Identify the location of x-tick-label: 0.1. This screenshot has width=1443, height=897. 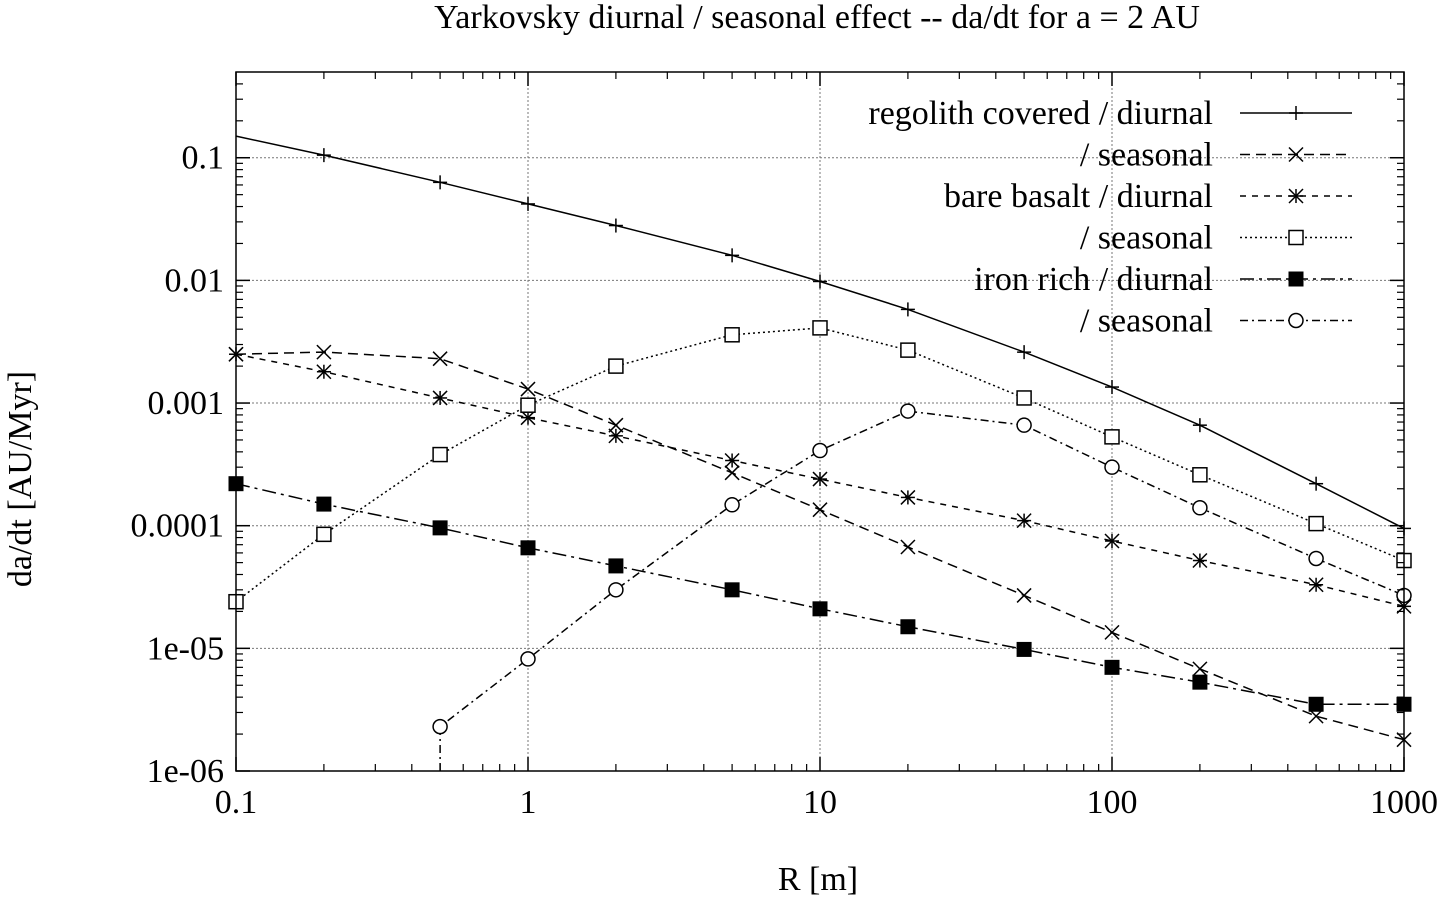
(236, 802).